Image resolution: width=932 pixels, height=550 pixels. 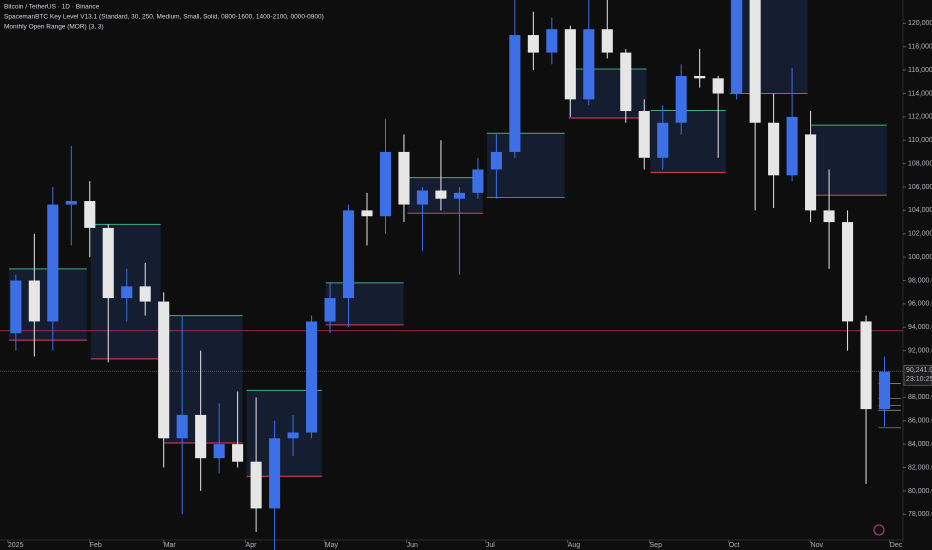 What do you see at coordinates (252, 545) in the screenshot?
I see `x-tick-label: Apr` at bounding box center [252, 545].